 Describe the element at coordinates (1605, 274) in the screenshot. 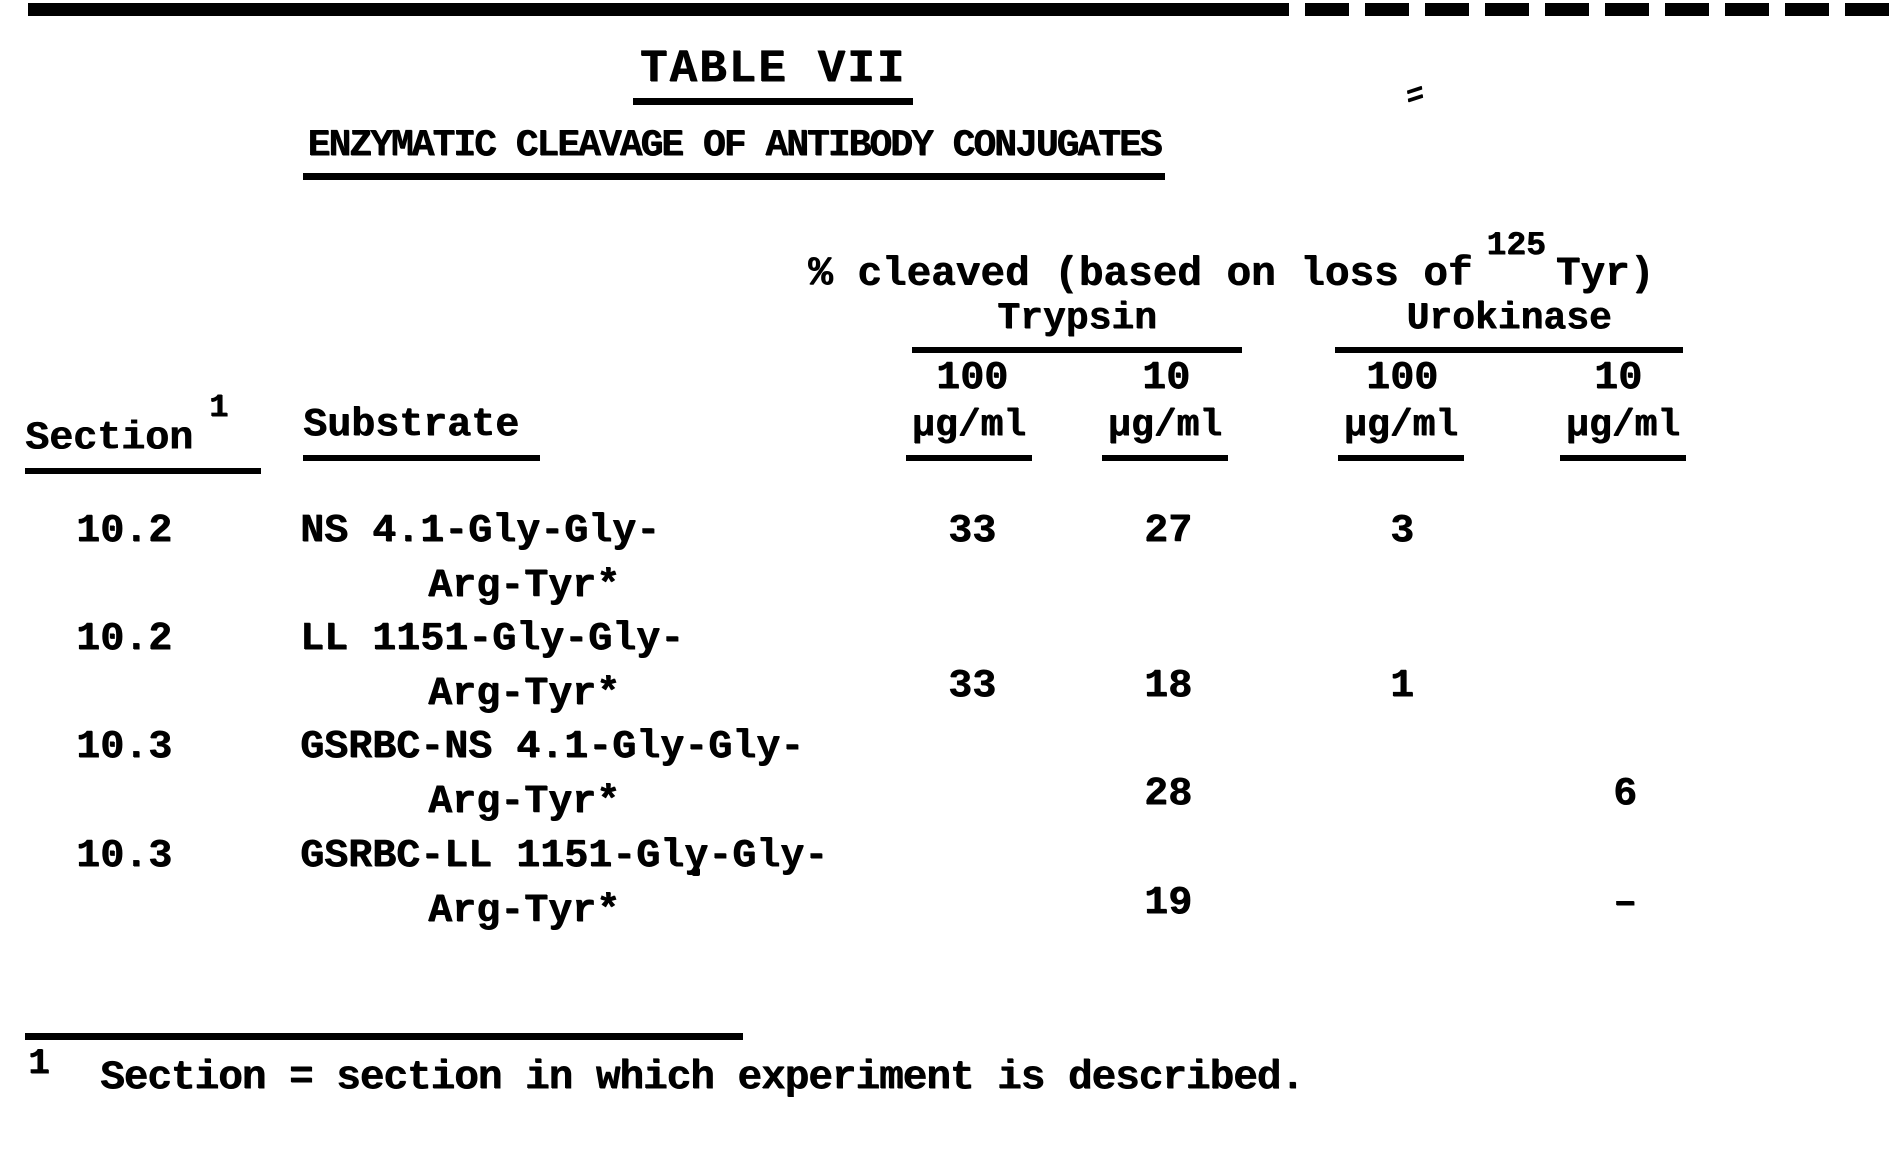

I see `percent-cleaved-suffix: Tyr)` at that location.